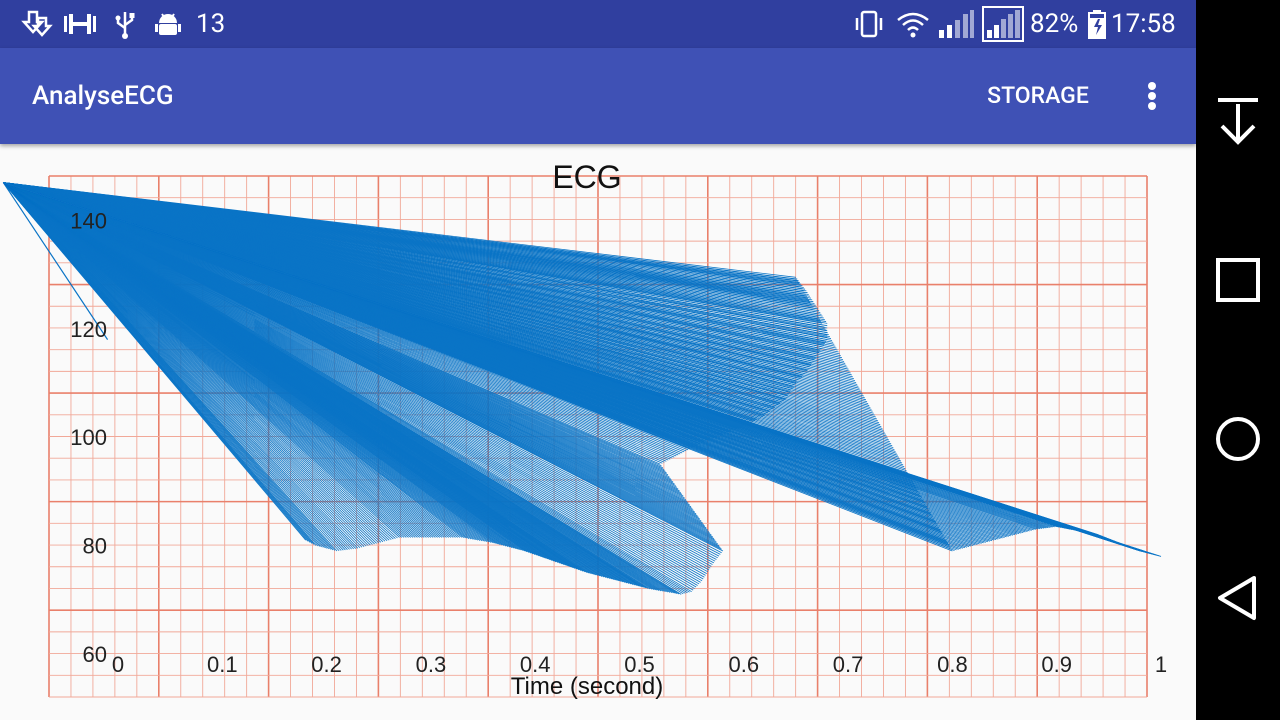  Describe the element at coordinates (1056, 664) in the screenshot. I see `x-tick-label: 0.9` at that location.